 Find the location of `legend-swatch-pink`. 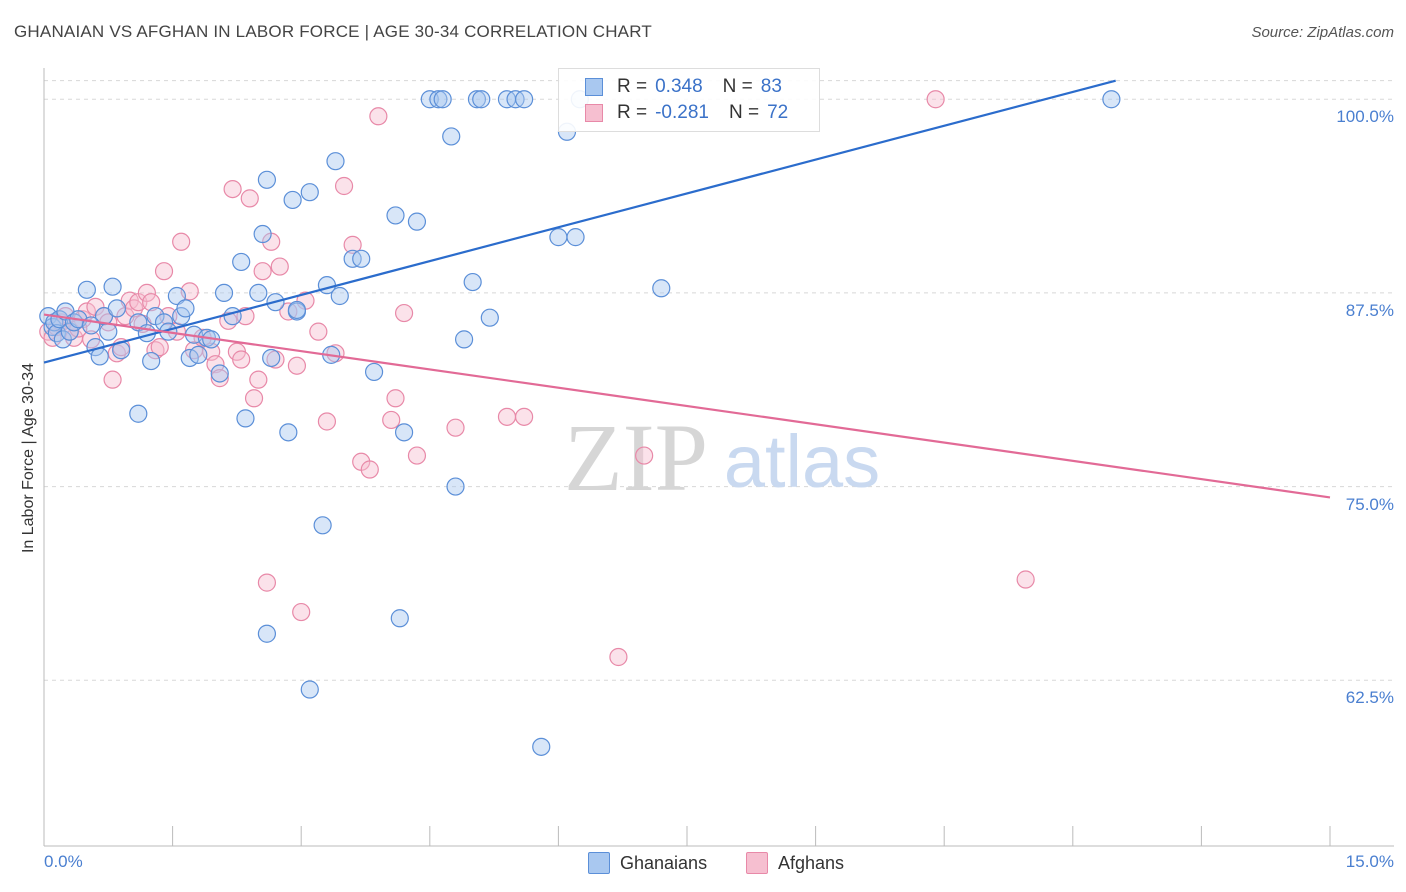

legend-swatch-pink is located at coordinates (594, 113).